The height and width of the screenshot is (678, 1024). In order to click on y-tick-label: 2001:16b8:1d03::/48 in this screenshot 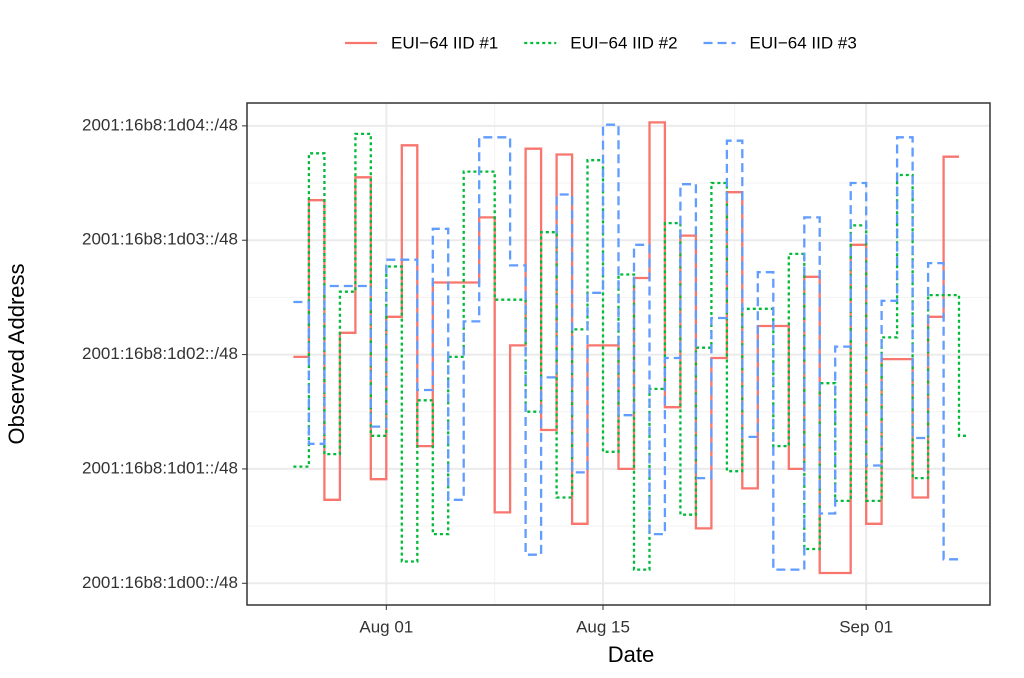, I will do `click(160, 239)`.